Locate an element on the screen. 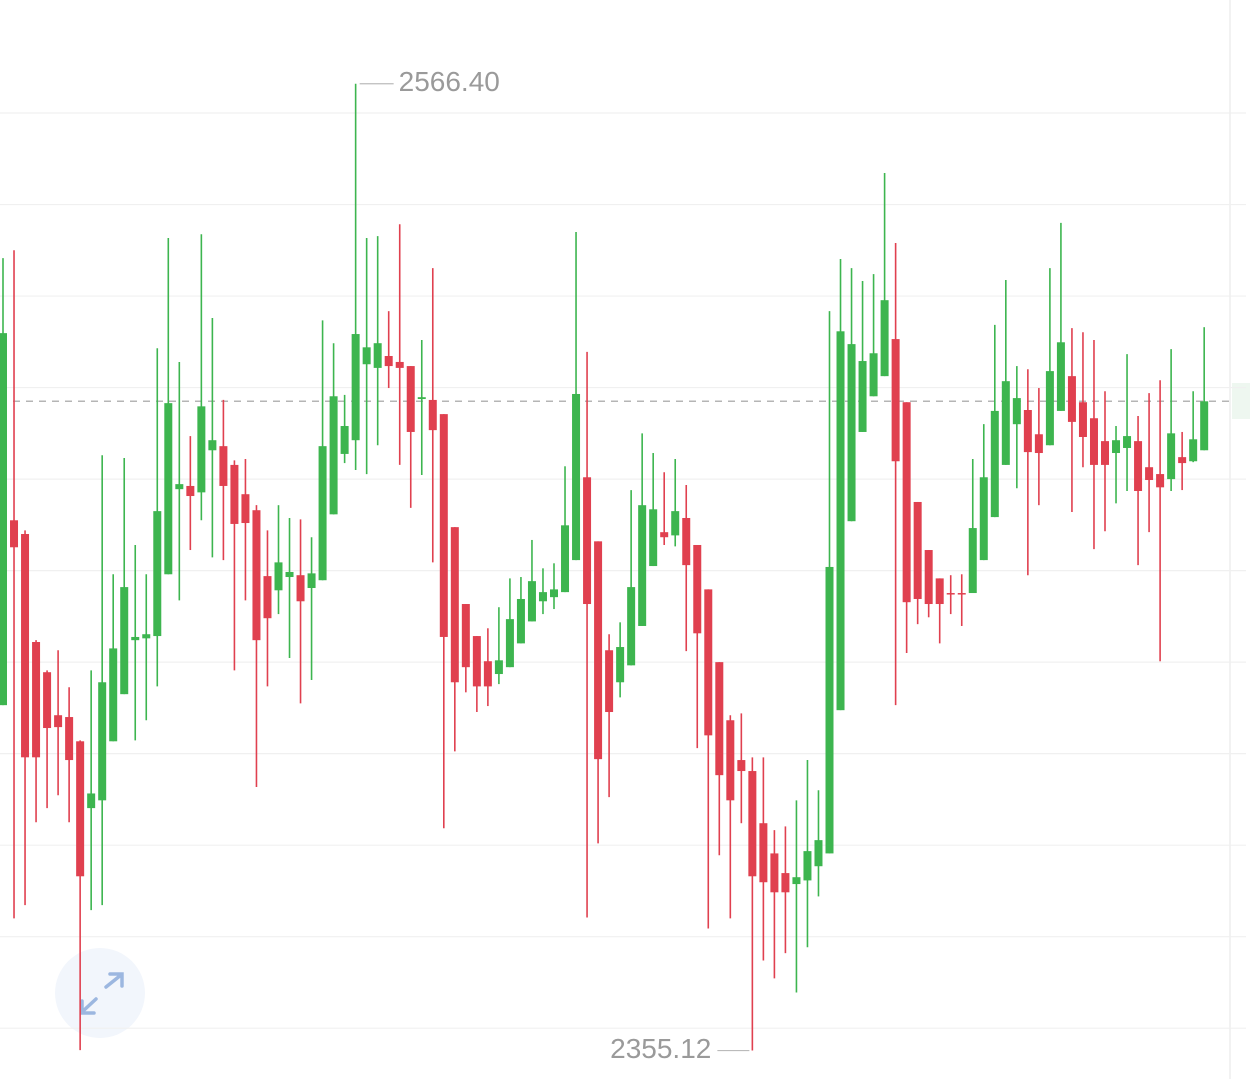 The height and width of the screenshot is (1079, 1250). price-tag is located at coordinates (1241, 401).